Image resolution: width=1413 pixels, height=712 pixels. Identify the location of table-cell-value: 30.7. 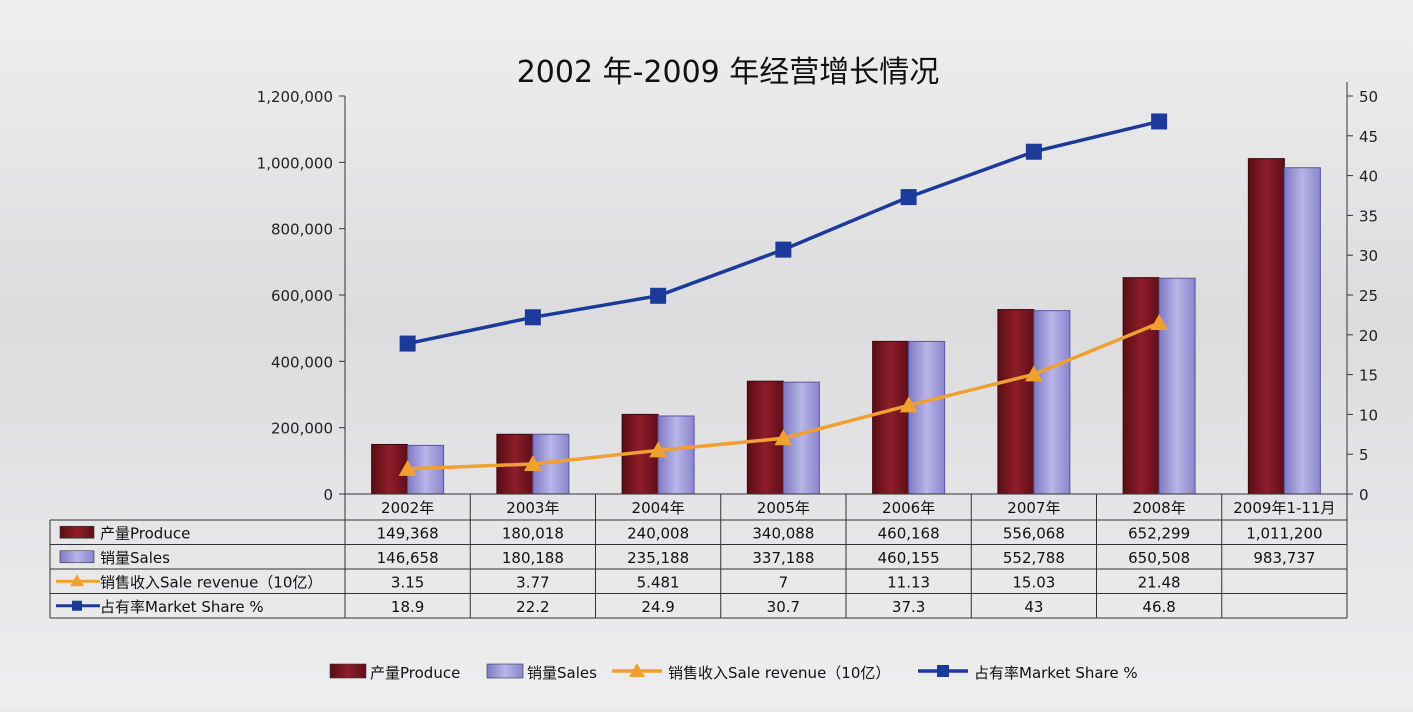
(783, 607).